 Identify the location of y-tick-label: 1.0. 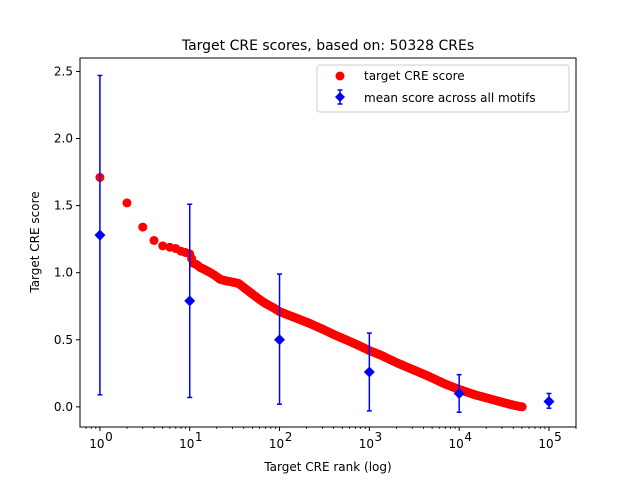
(63, 273).